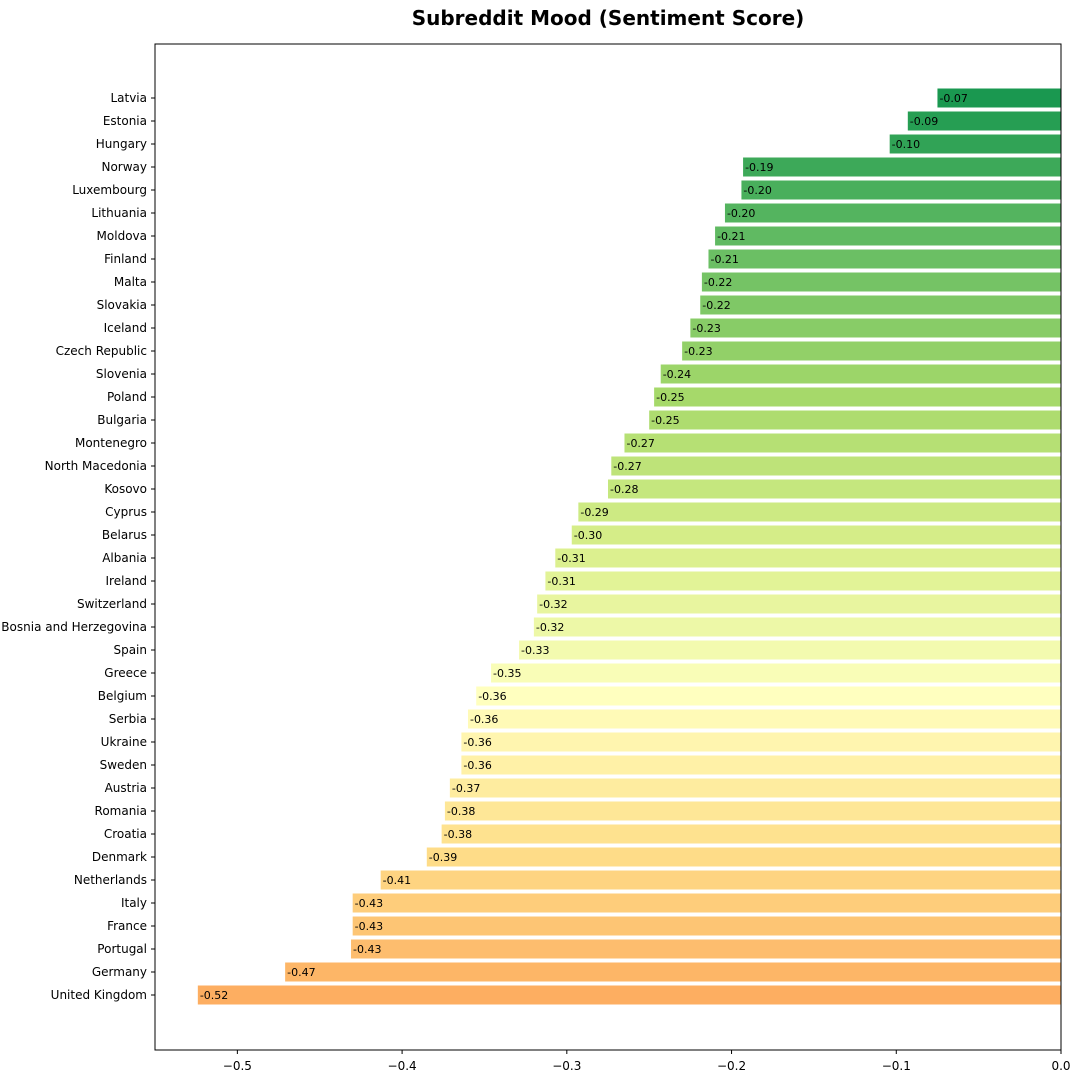 This screenshot has width=1080, height=1081. I want to click on bar-france, so click(706, 926).